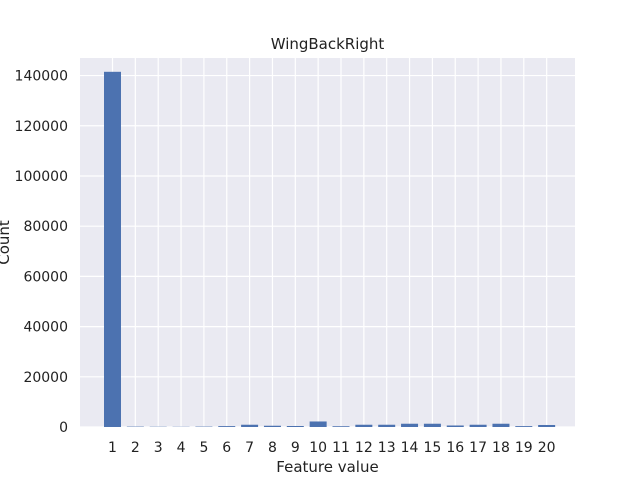 The width and height of the screenshot is (640, 480). I want to click on x-tick-label: 7, so click(249, 448).